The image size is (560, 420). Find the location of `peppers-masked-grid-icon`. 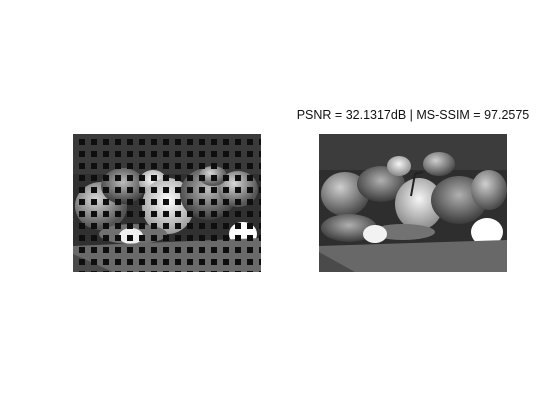

peppers-masked-grid-icon is located at coordinates (167, 203).